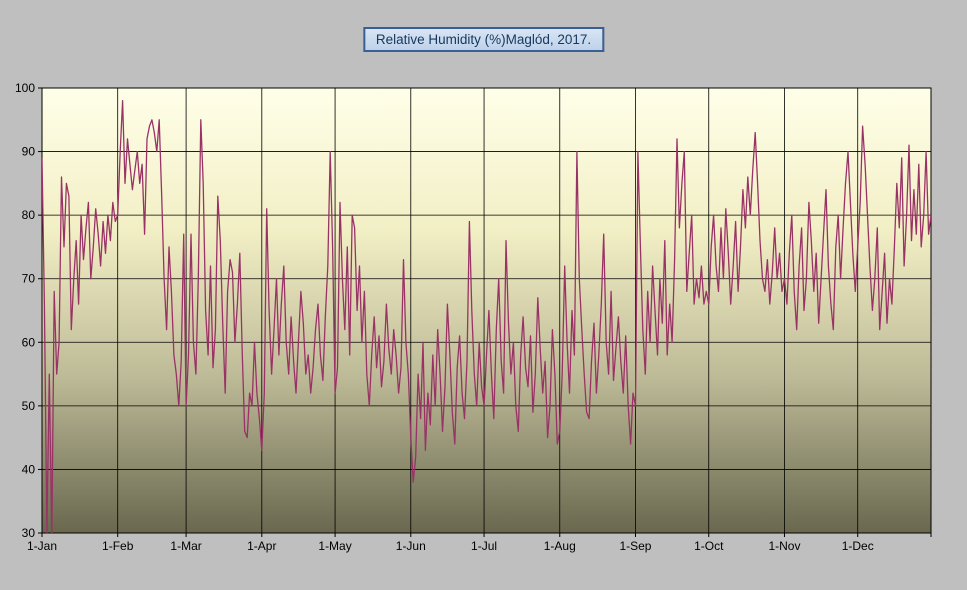 The width and height of the screenshot is (967, 590). What do you see at coordinates (784, 546) in the screenshot?
I see `svg-text: 1-Nov` at bounding box center [784, 546].